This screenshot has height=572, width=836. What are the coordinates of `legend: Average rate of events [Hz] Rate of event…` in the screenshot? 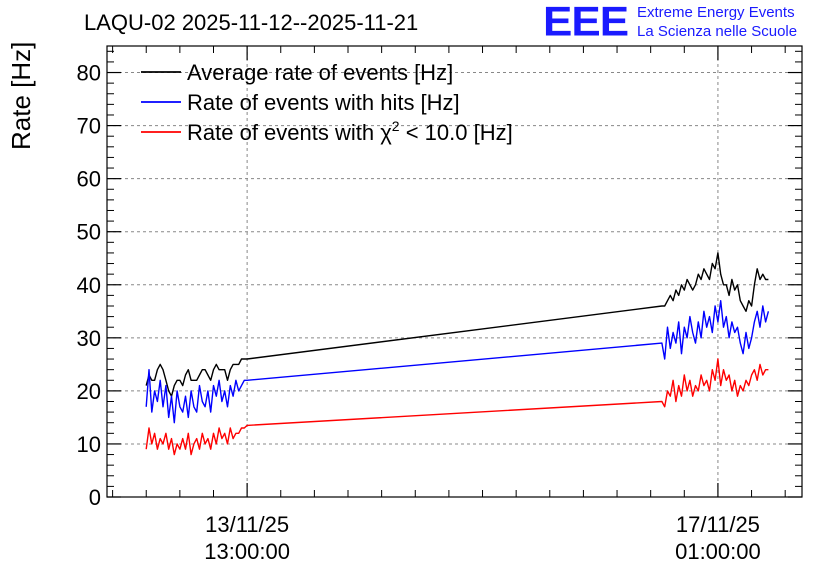 It's located at (327, 102).